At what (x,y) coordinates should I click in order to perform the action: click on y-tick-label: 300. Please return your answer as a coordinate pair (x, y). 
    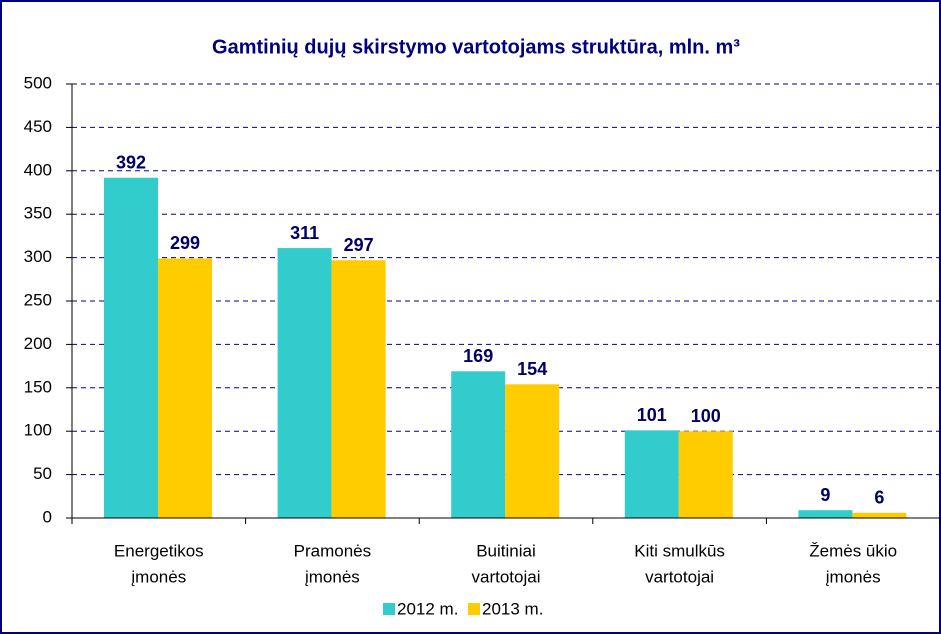
    Looking at the image, I should click on (38, 256).